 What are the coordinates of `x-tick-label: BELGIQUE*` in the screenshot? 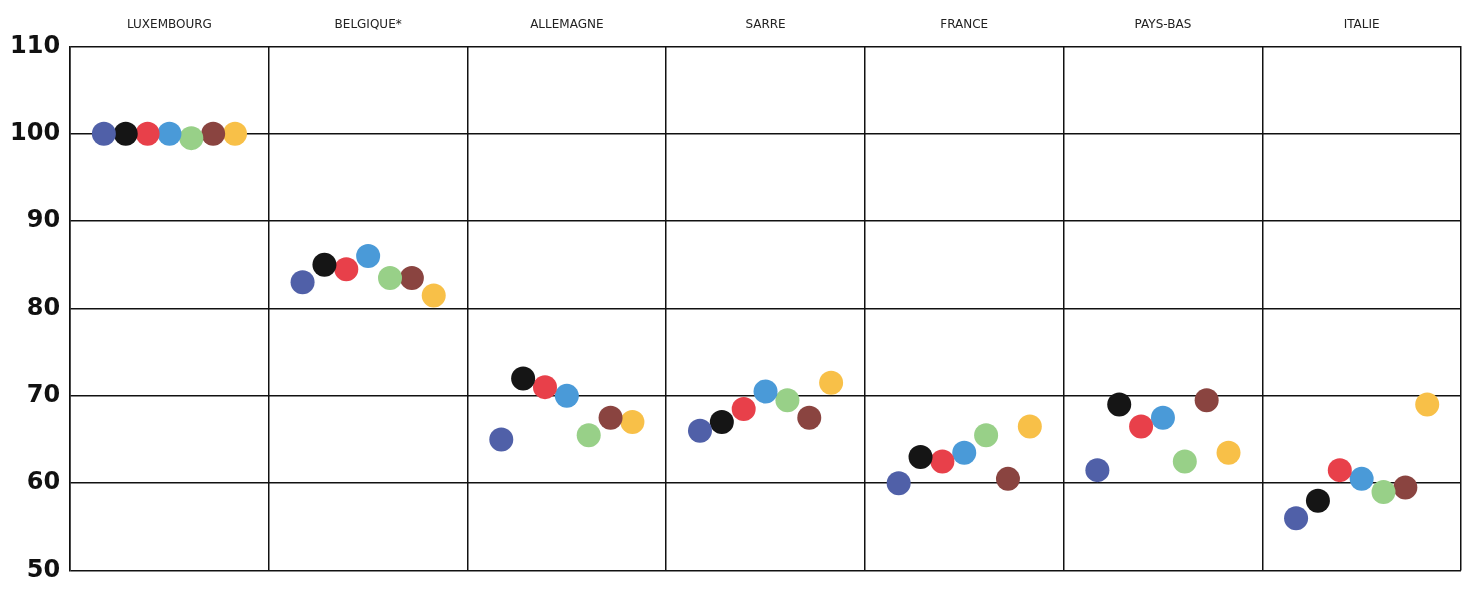 It's located at (368, 24).